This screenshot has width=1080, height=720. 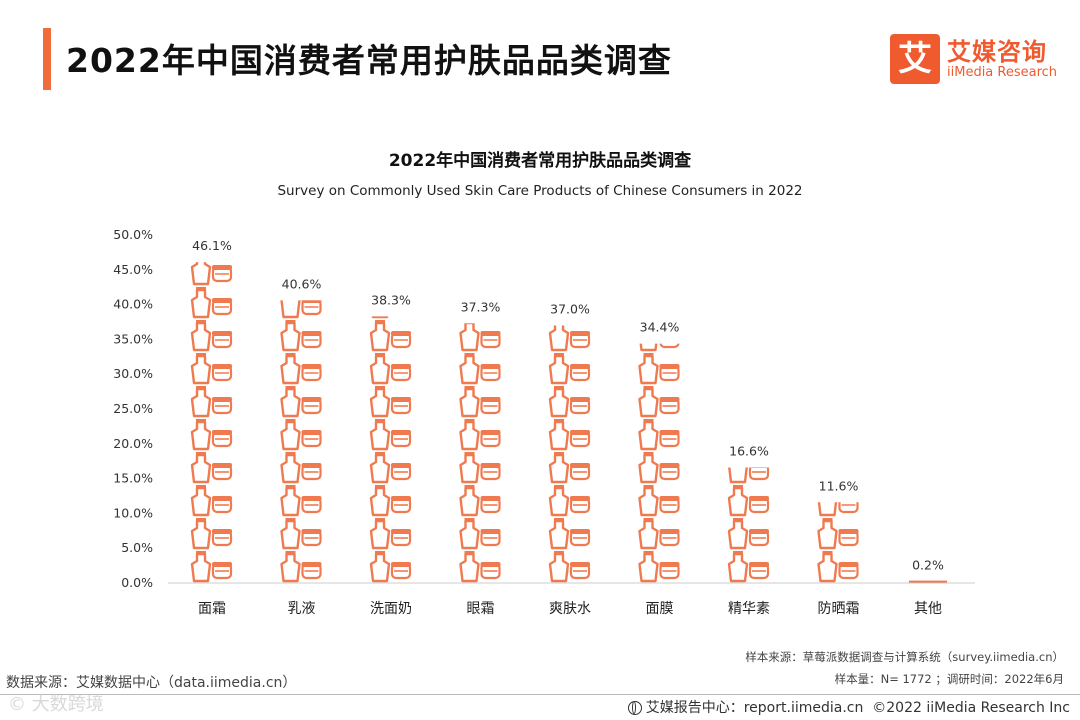 What do you see at coordinates (137, 547) in the screenshot?
I see `y-tick-label: 5.0%` at bounding box center [137, 547].